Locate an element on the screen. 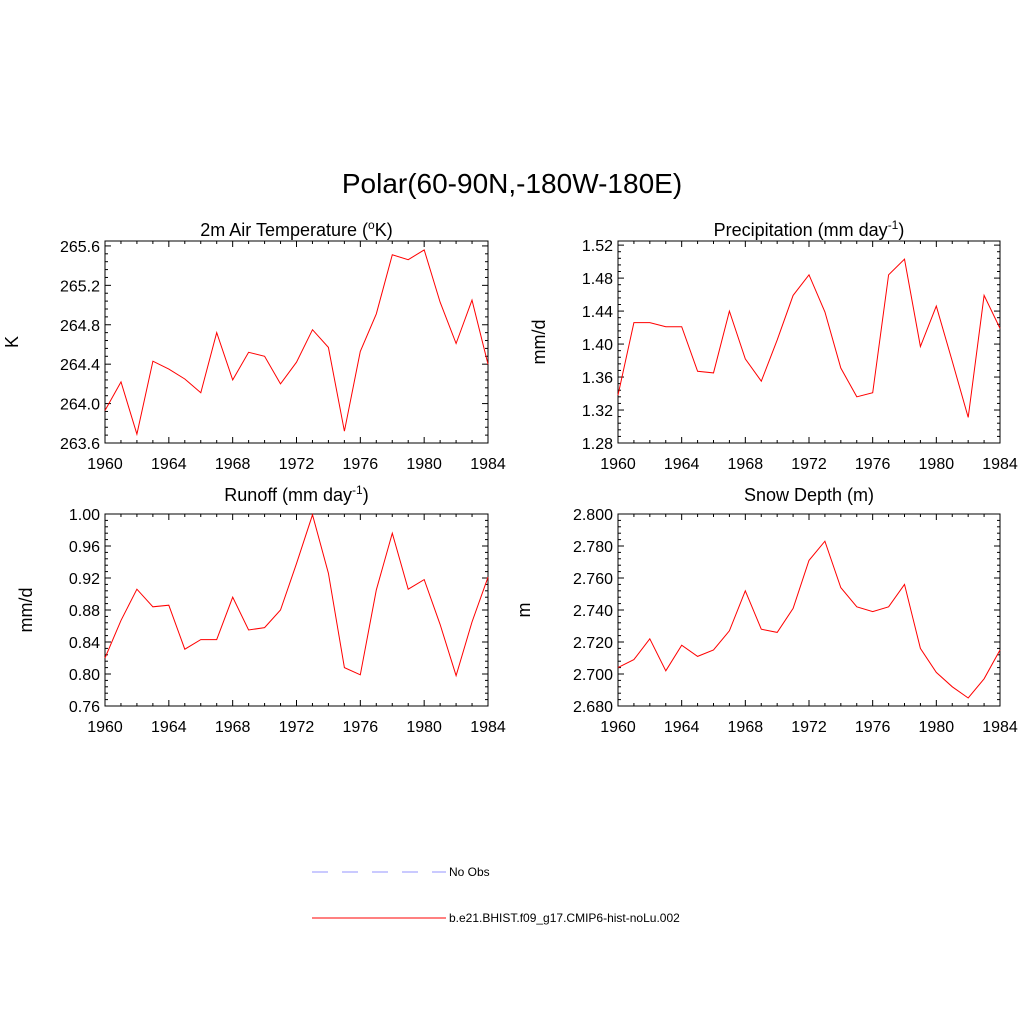 The image size is (1024, 1024). y-tick-label: 1.32 is located at coordinates (597, 411).